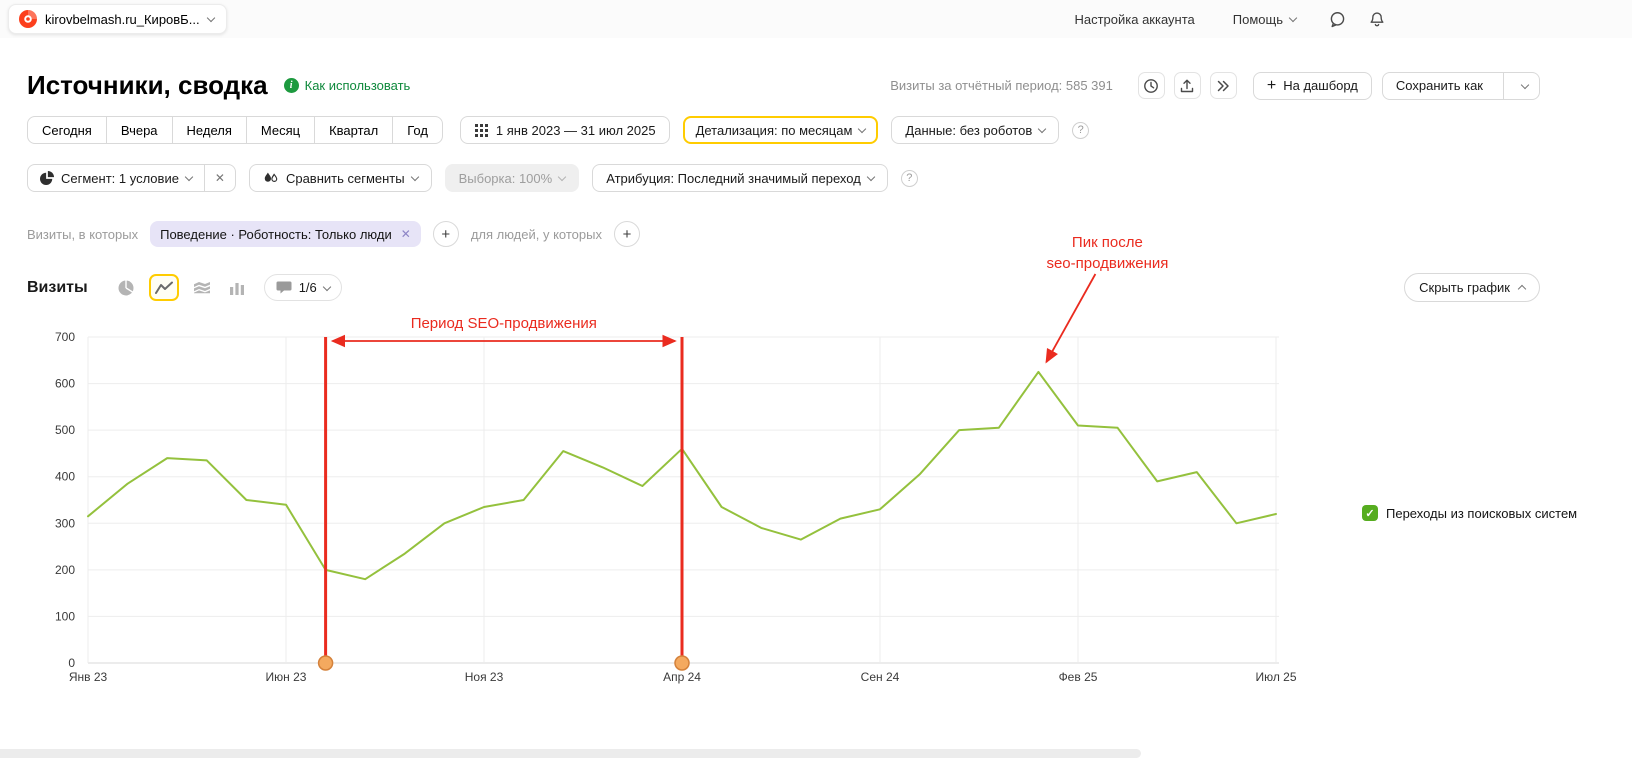  What do you see at coordinates (65, 337) in the screenshot?
I see `y-axis-tick-label: 700` at bounding box center [65, 337].